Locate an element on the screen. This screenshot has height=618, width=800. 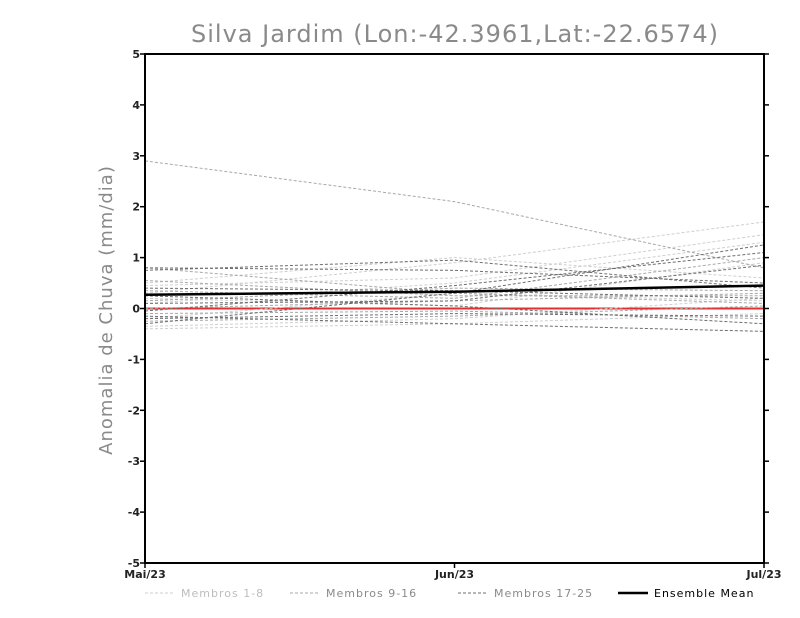
y-tick-label: -5 is located at coordinates (134, 563).